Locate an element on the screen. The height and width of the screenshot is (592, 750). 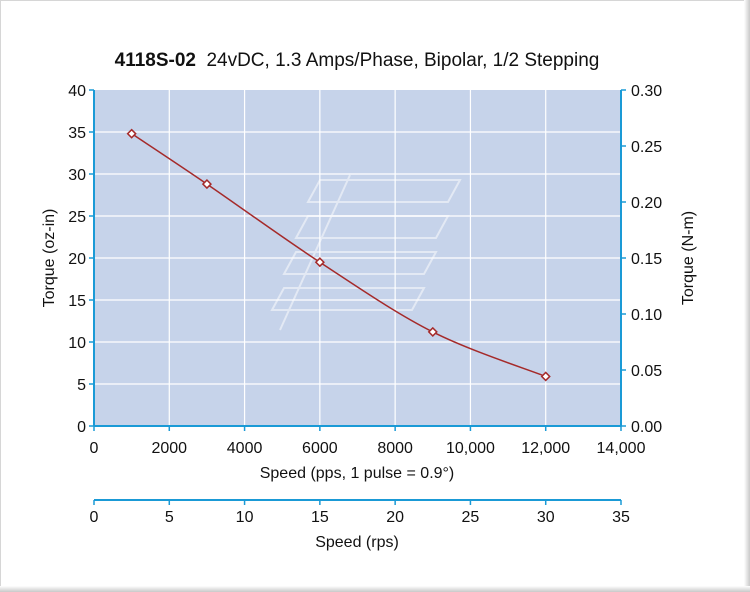
frame-shadow-right is located at coordinates (747, 296).